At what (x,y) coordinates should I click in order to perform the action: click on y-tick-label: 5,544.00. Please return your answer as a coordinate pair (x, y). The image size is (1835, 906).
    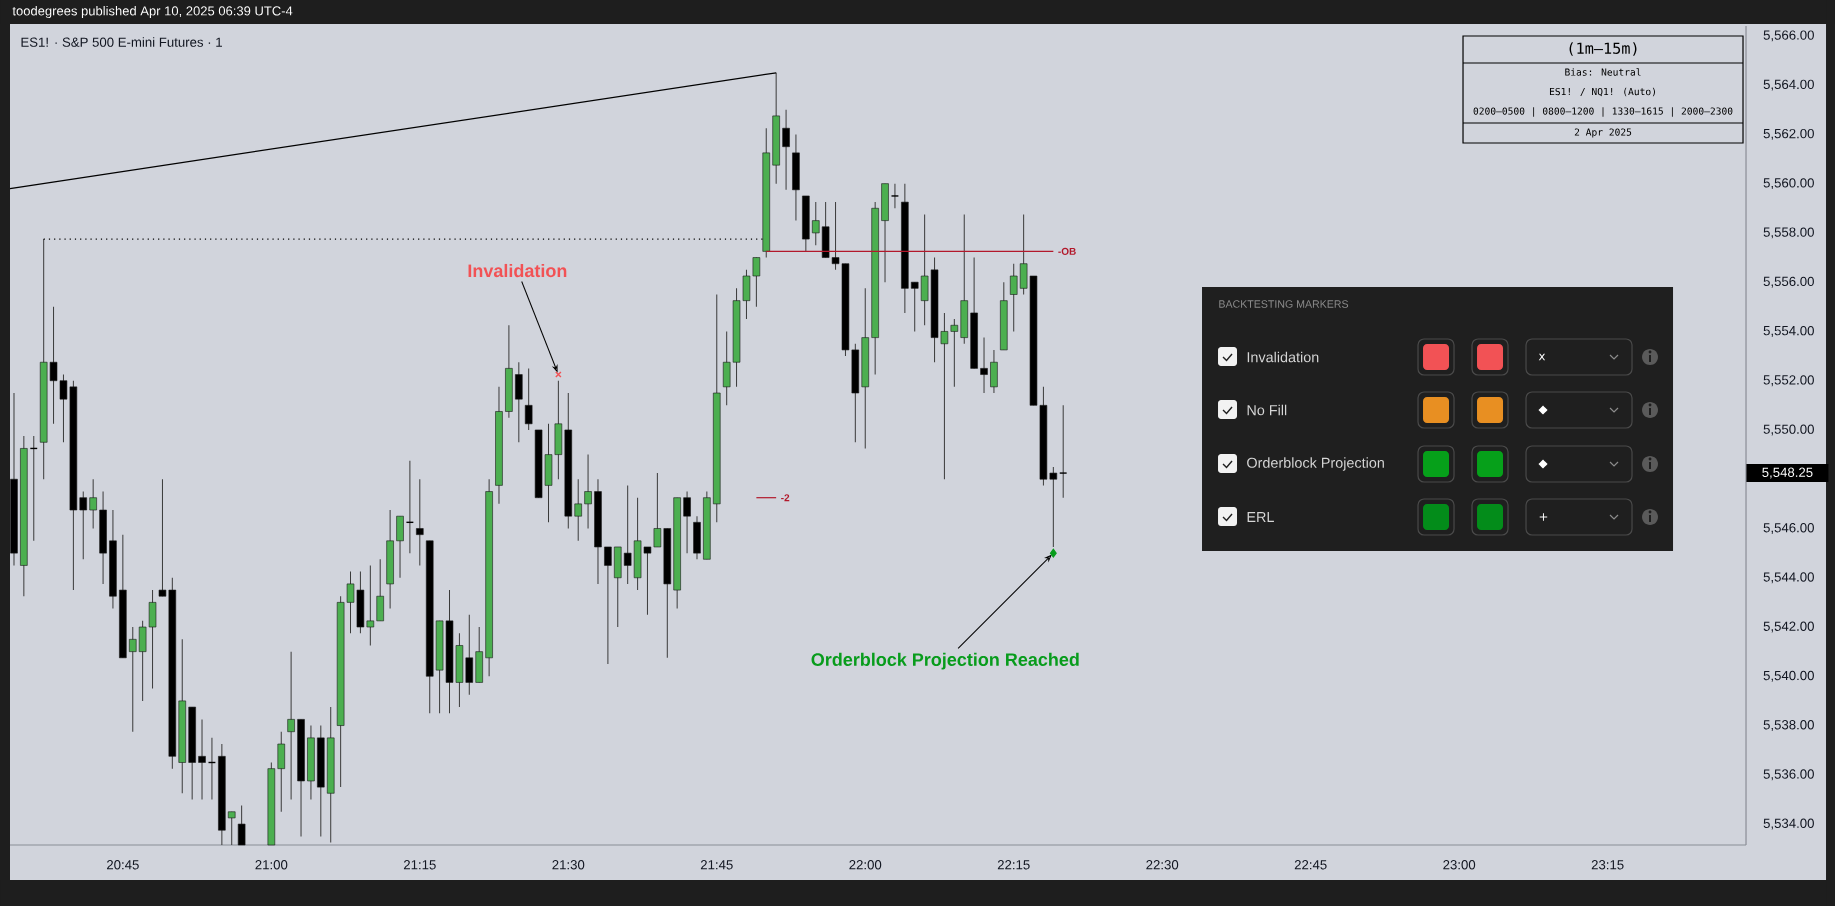
    Looking at the image, I should click on (1788, 578).